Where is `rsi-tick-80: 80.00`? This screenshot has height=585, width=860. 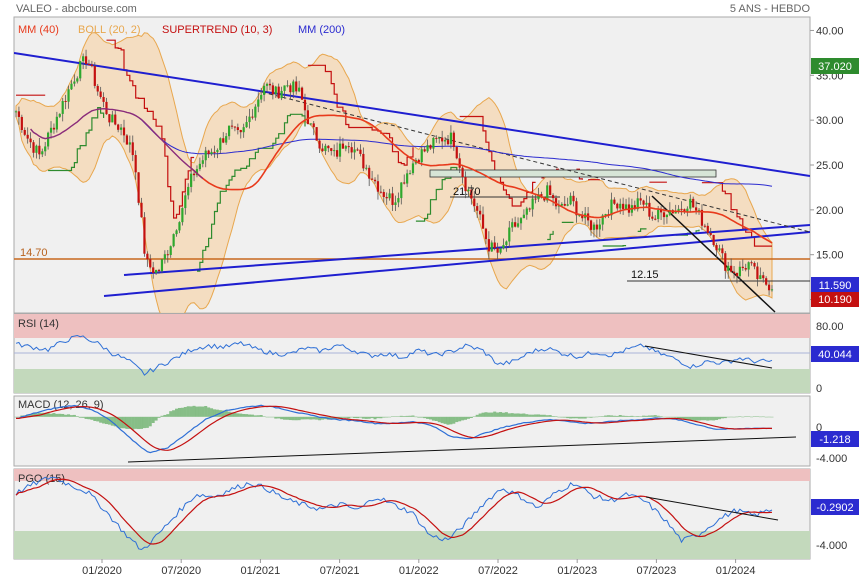 rsi-tick-80: 80.00 is located at coordinates (830, 327).